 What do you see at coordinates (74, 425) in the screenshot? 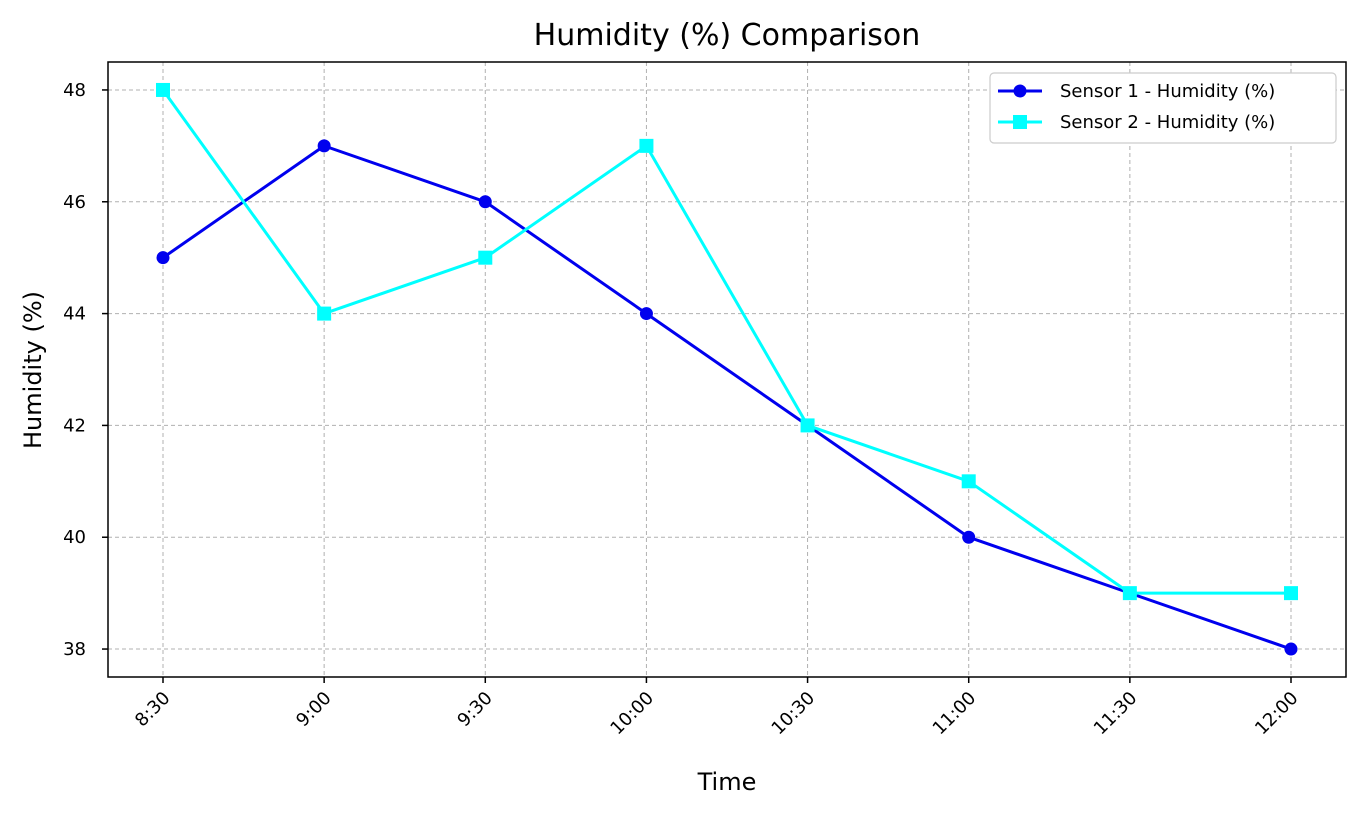
I see `y-tick-label: 42` at bounding box center [74, 425].